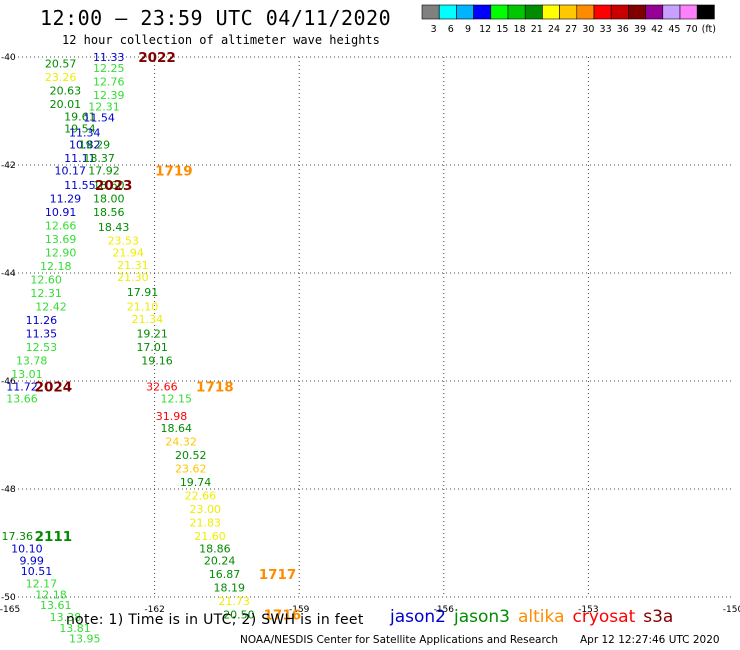 Image resolution: width=740 pixels, height=650 pixels. I want to click on legend-jason2: jason2, so click(418, 617).